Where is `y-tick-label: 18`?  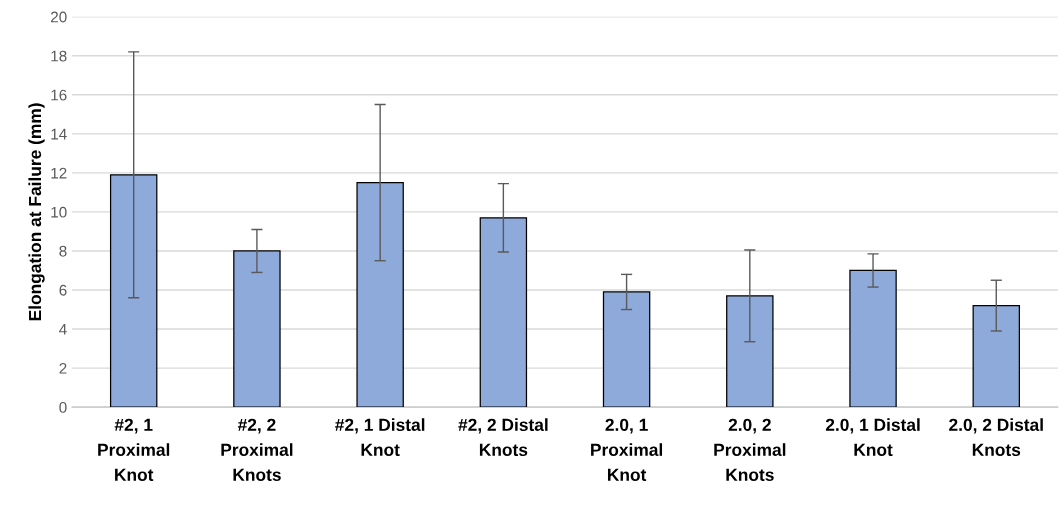 y-tick-label: 18 is located at coordinates (59, 56).